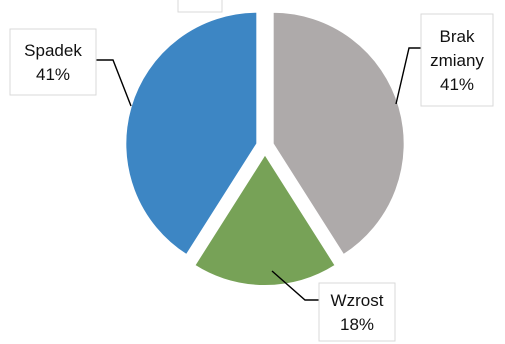  Describe the element at coordinates (114, 83) in the screenshot. I see `leader-line-spadek` at that location.